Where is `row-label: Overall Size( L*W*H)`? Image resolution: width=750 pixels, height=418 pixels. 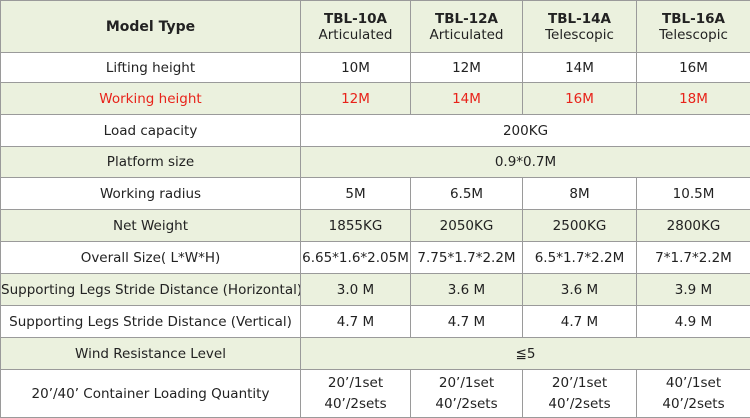
row-label: Overall Size( L*W*H) is located at coordinates (151, 258).